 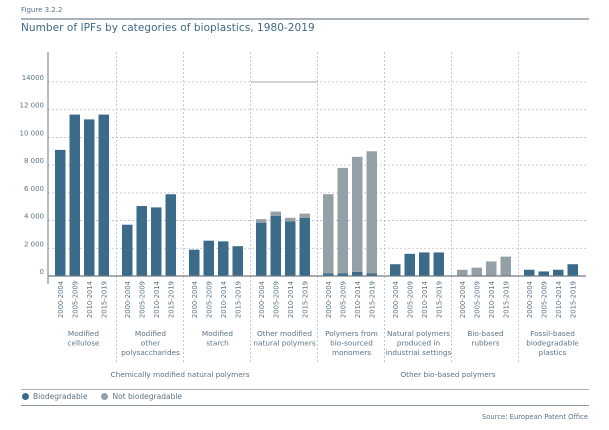 I want to click on category-label-line: rubbers, so click(x=485, y=343).